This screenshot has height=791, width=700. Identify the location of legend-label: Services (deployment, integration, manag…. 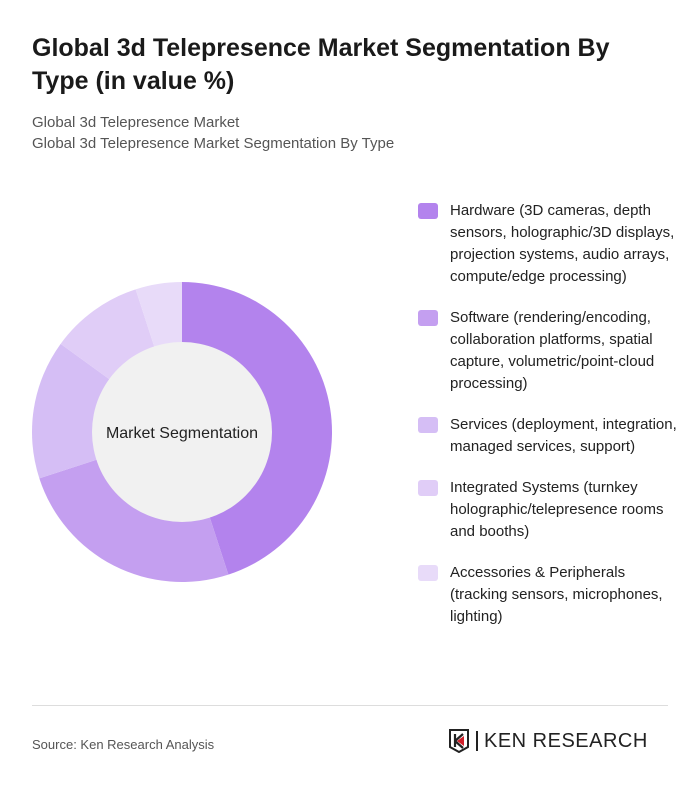
(563, 435).